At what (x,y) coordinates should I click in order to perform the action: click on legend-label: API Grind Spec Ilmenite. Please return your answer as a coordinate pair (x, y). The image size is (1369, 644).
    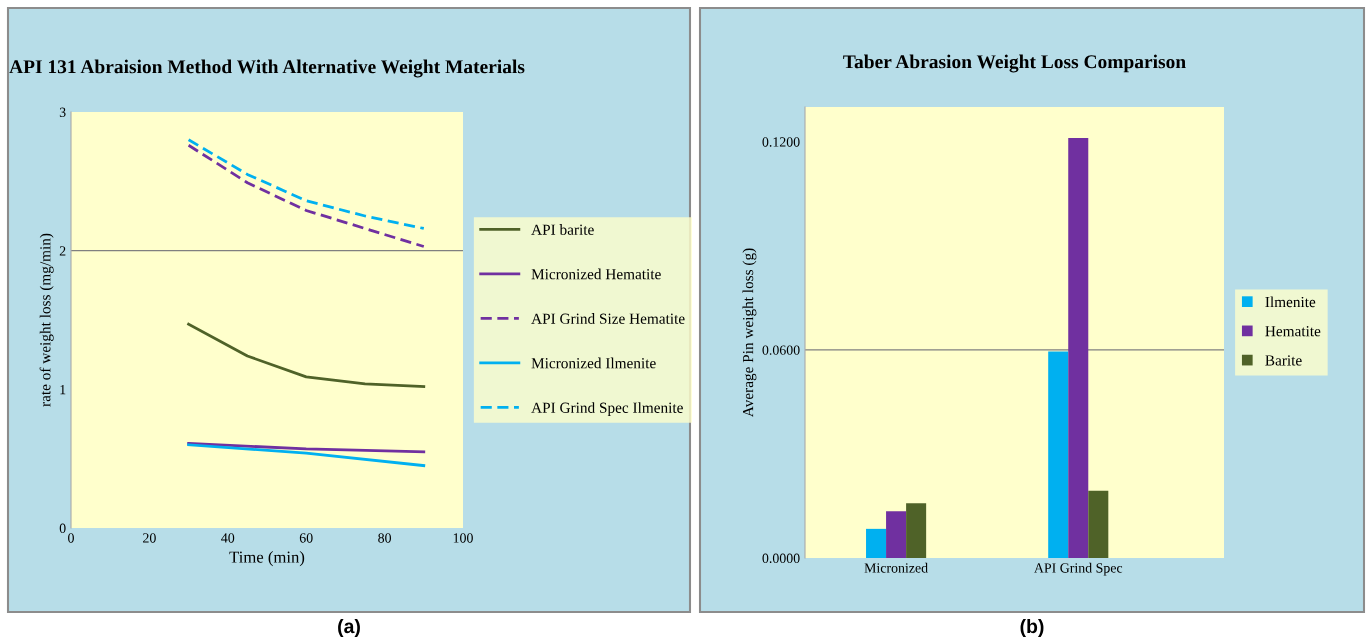
    Looking at the image, I should click on (607, 409).